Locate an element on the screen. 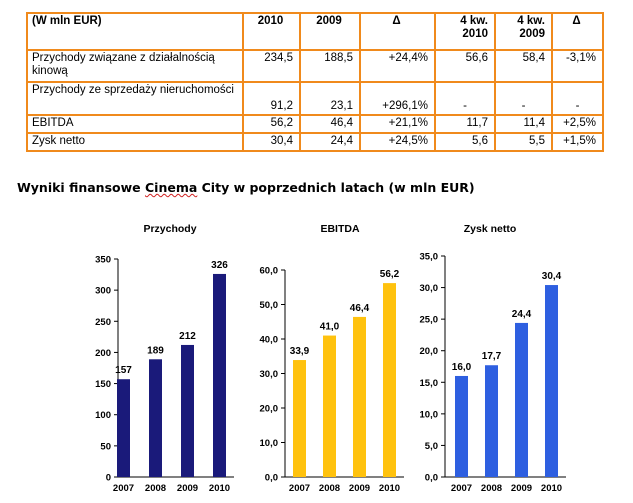 Image resolution: width=633 pixels, height=503 pixels. y-tick-label: 150 is located at coordinates (103, 384).